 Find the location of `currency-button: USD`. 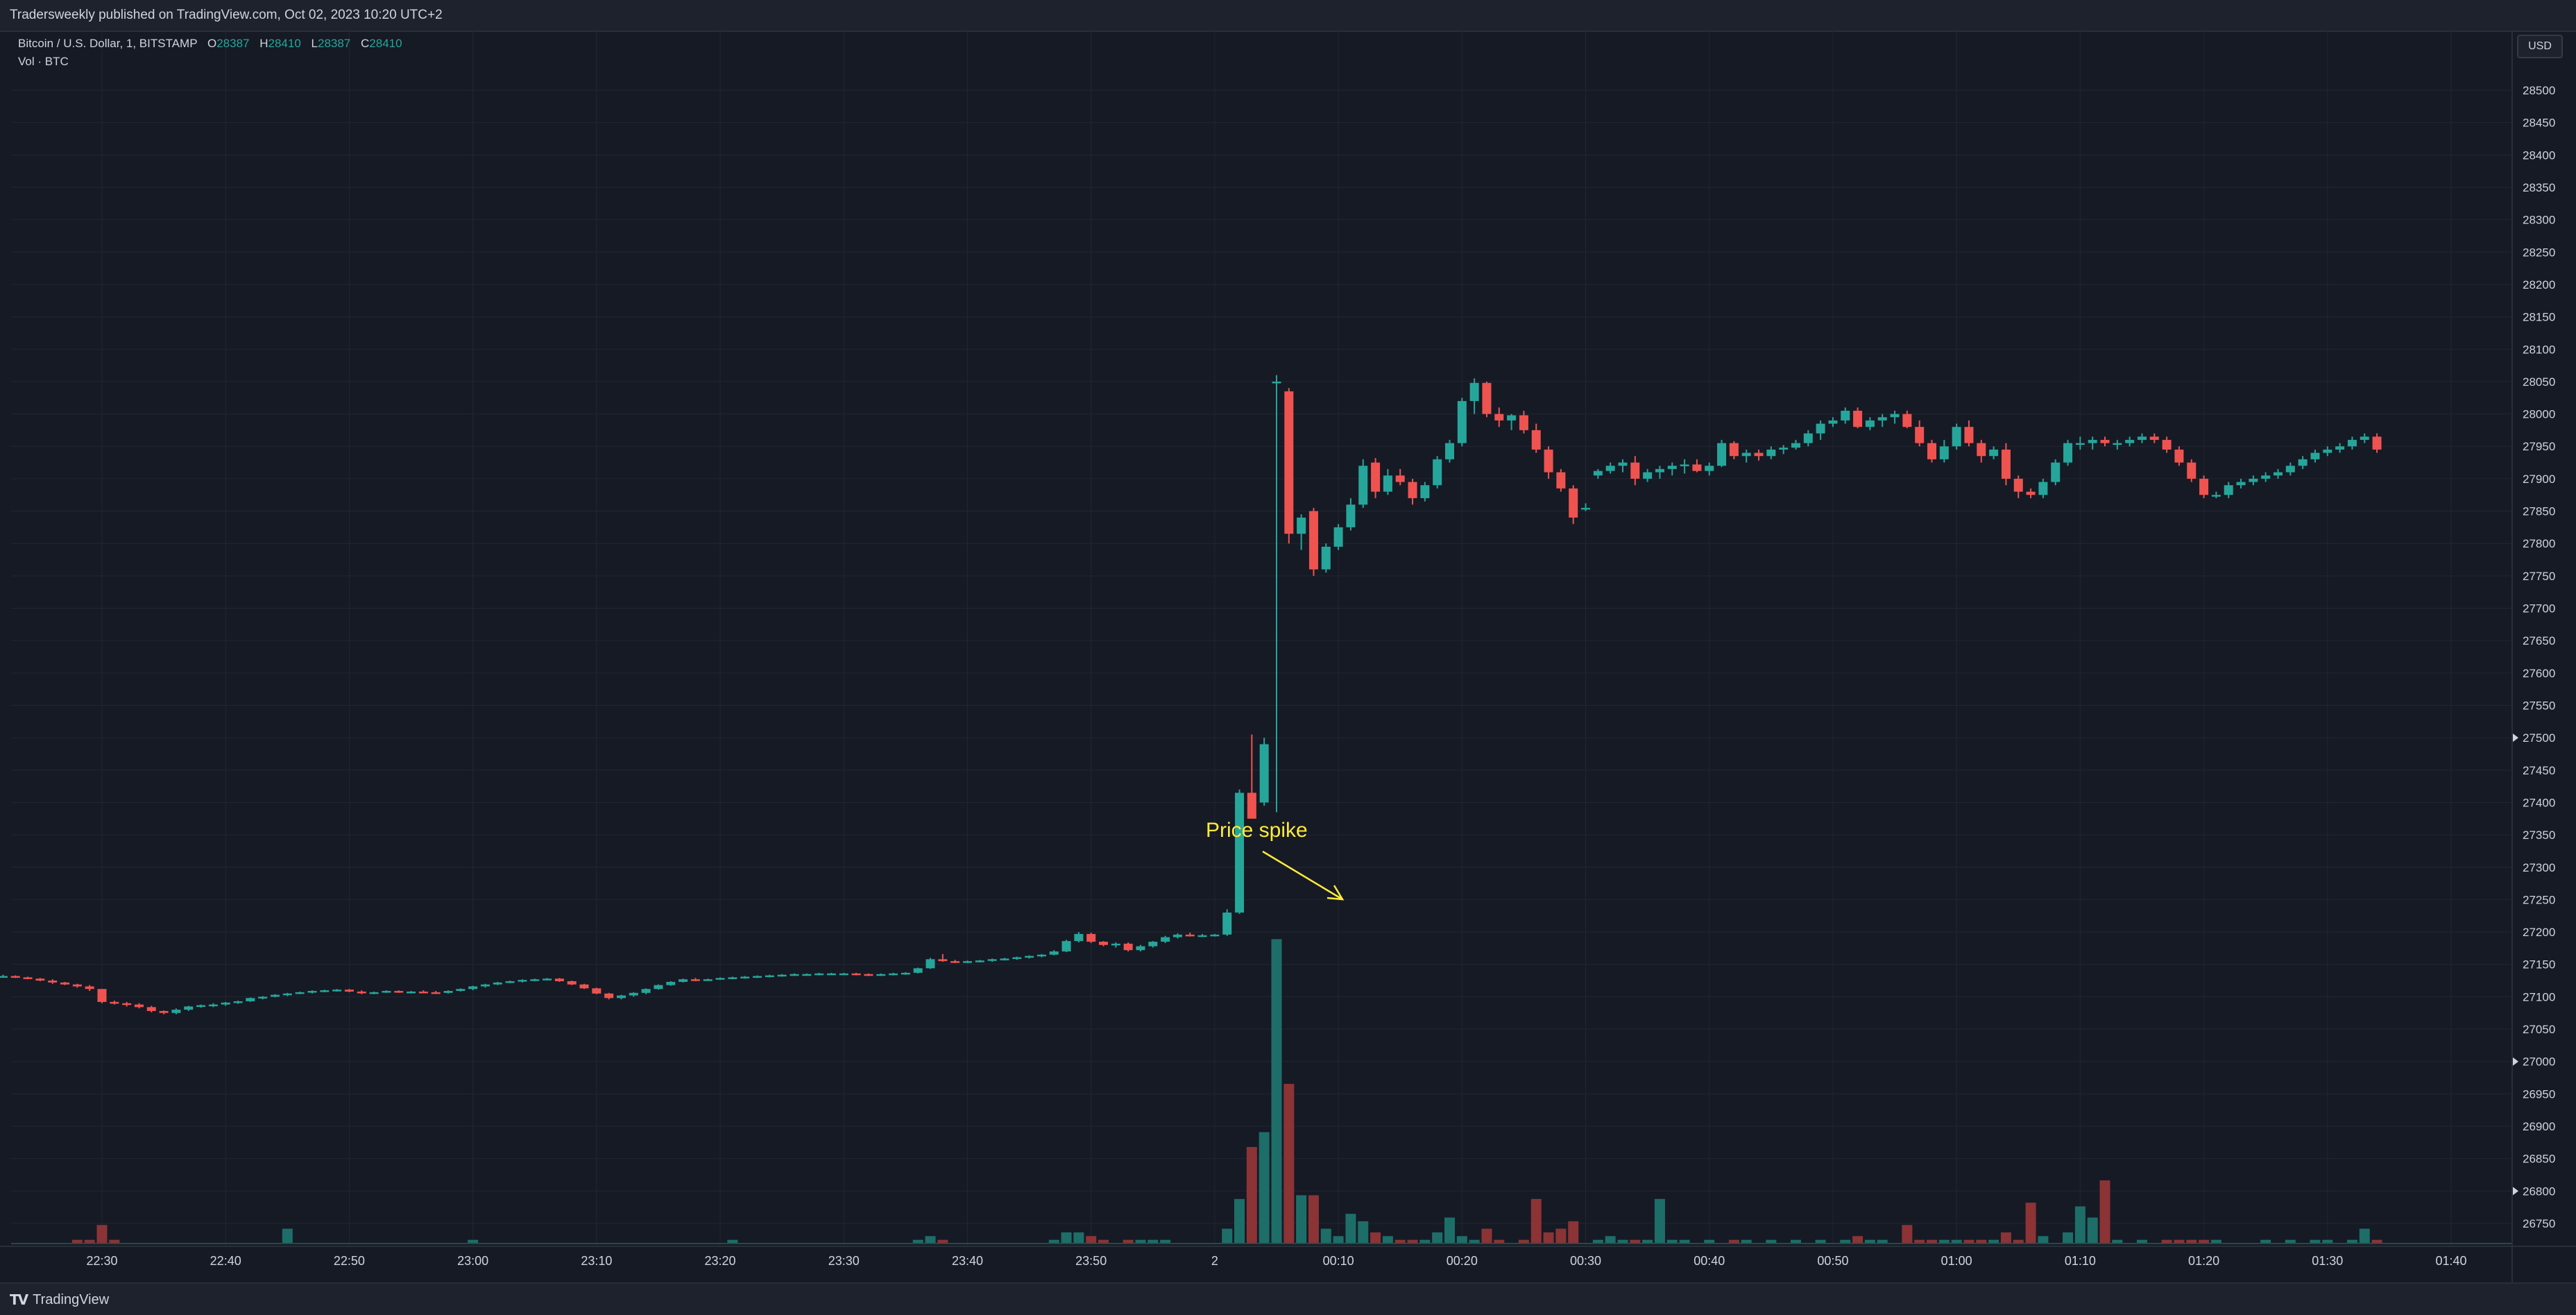

currency-button: USD is located at coordinates (2540, 46).